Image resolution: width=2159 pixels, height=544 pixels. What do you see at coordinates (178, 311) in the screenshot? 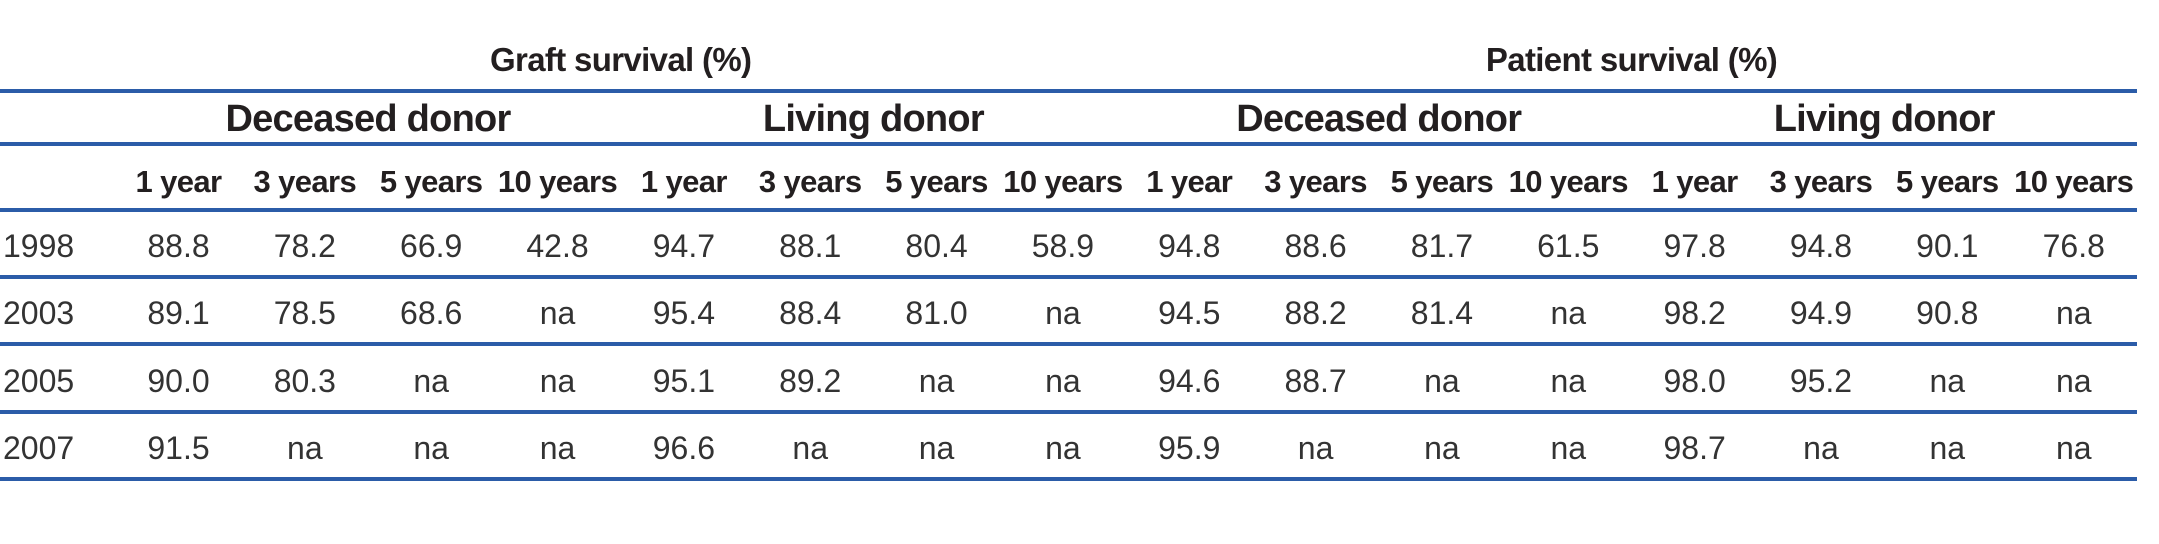
I see `data-cell: 89.1` at bounding box center [178, 311].